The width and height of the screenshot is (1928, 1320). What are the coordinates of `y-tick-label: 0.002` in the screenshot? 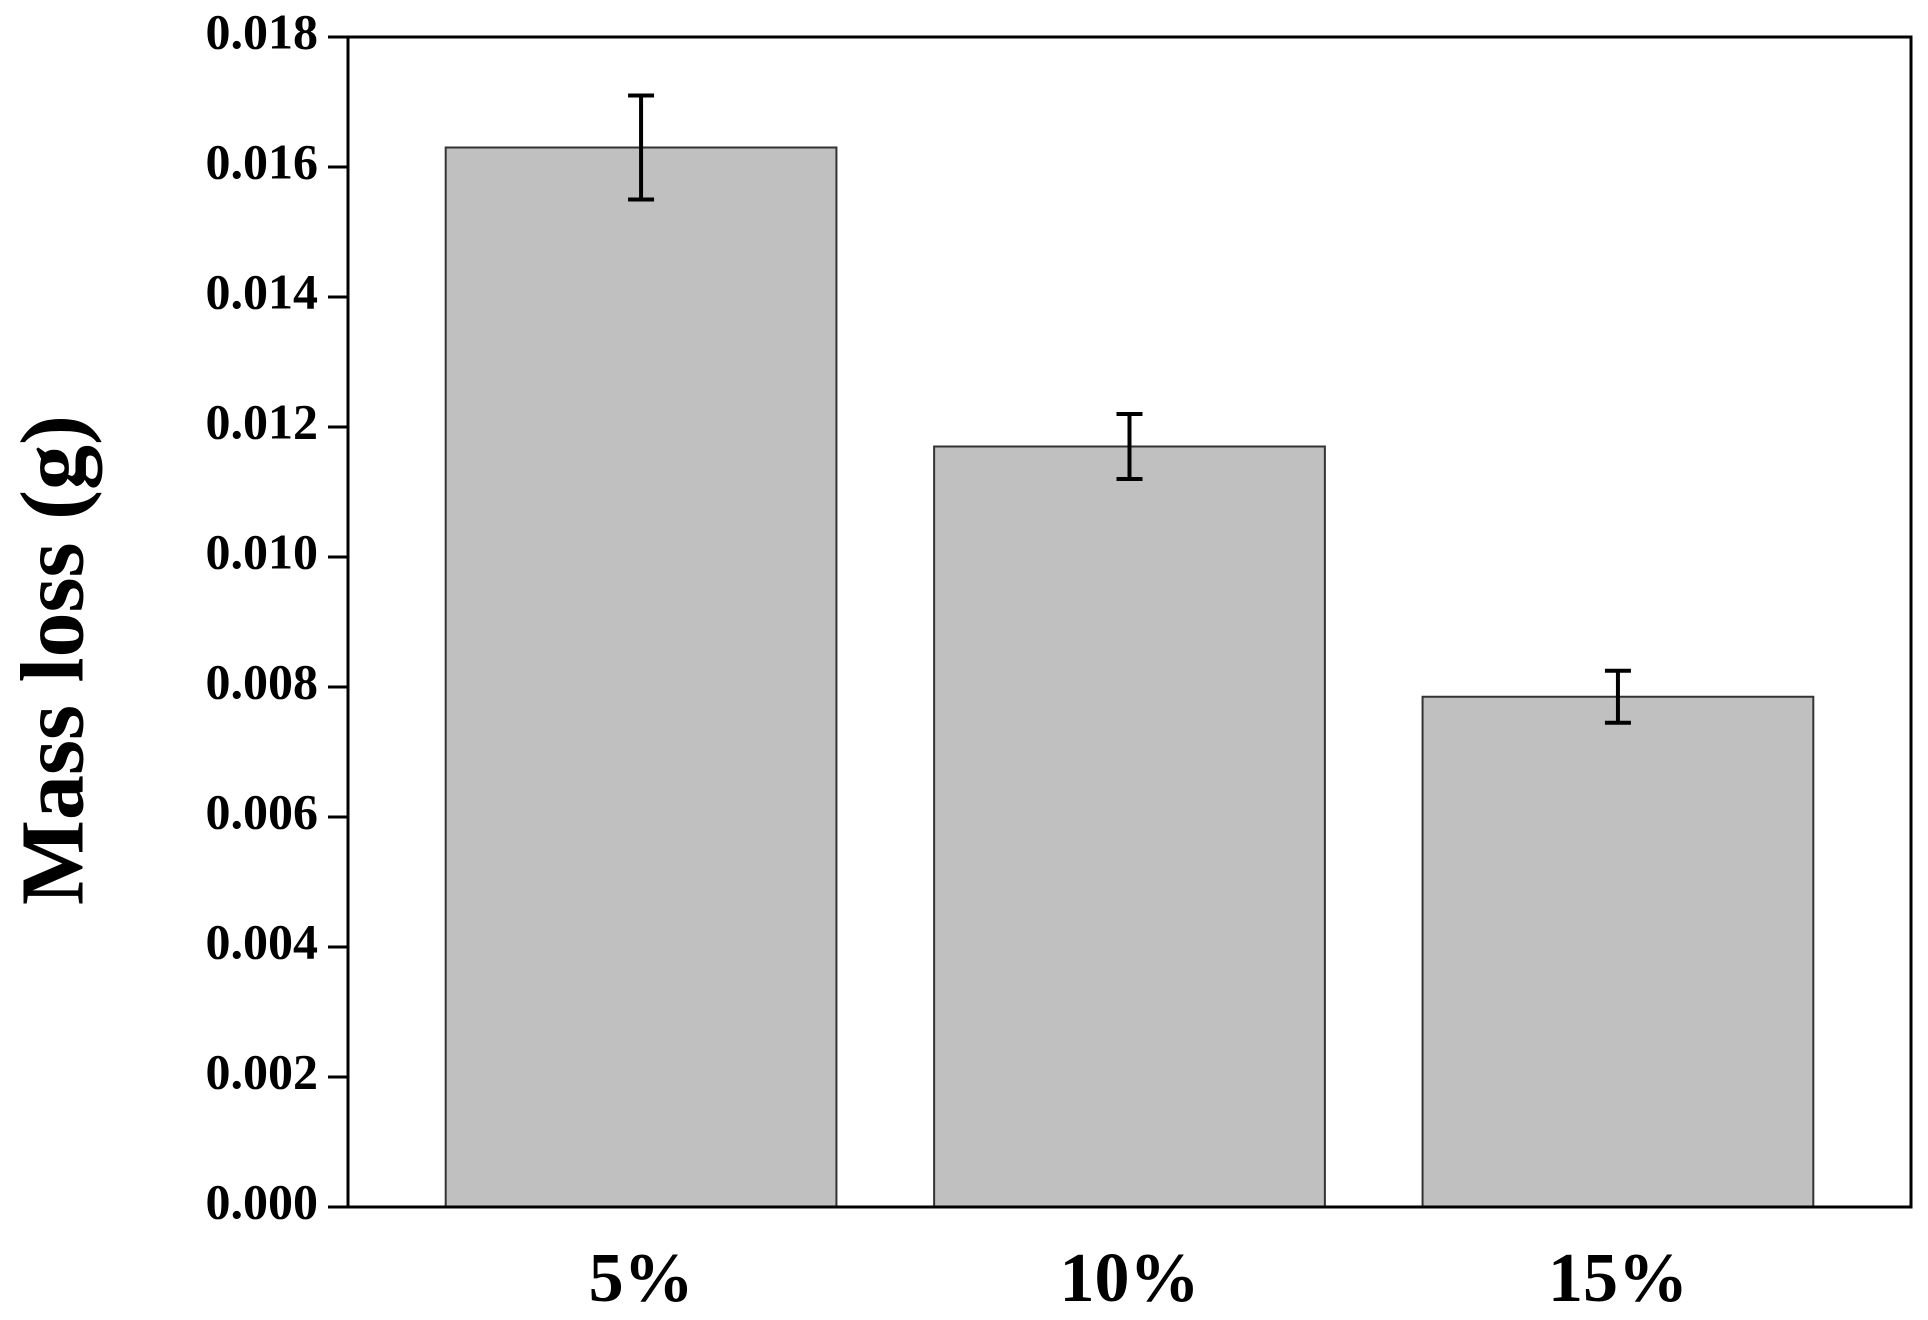 It's located at (262, 1071).